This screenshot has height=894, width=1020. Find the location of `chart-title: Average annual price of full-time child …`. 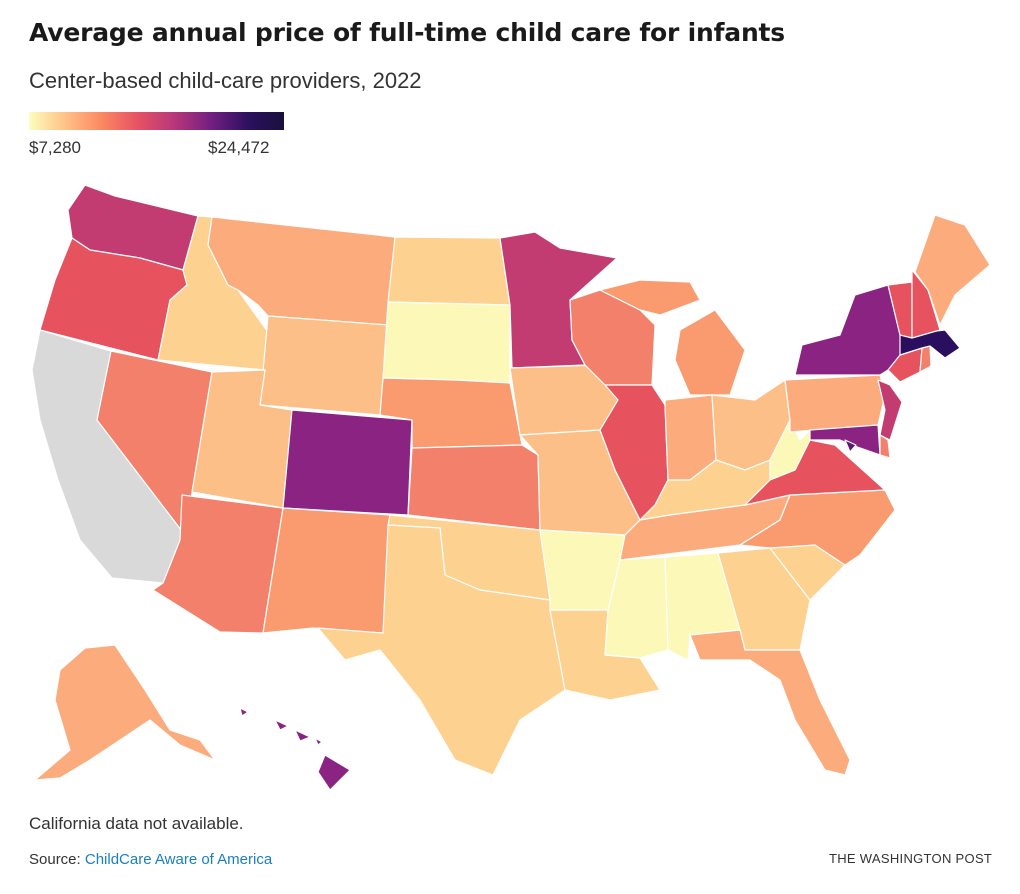

chart-title: Average annual price of full-time child … is located at coordinates (407, 32).